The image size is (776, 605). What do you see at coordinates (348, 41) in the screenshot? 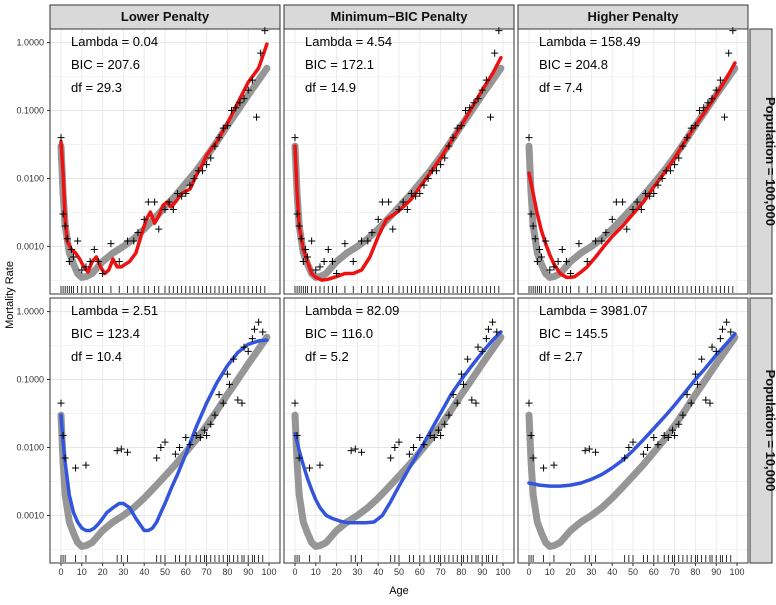
I see `lambda-label: Lambda = 4.54` at bounding box center [348, 41].